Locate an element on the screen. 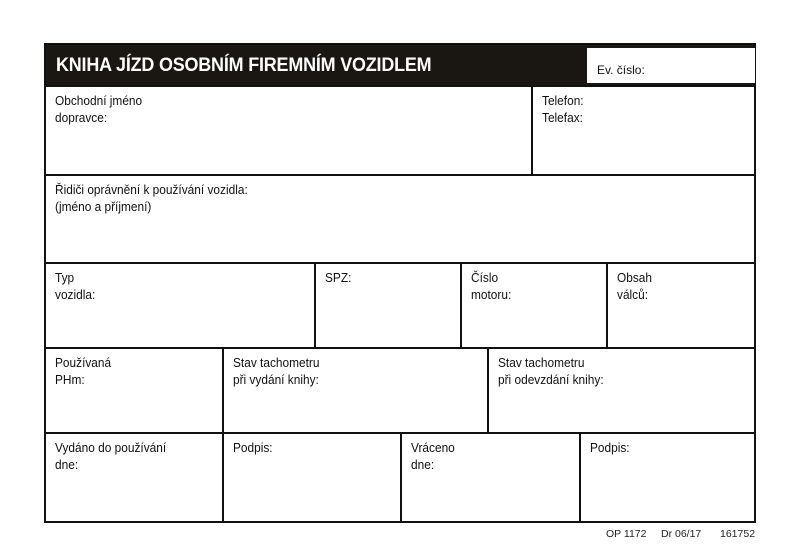  returned-date-field: Vráceno dne: is located at coordinates (490, 476).